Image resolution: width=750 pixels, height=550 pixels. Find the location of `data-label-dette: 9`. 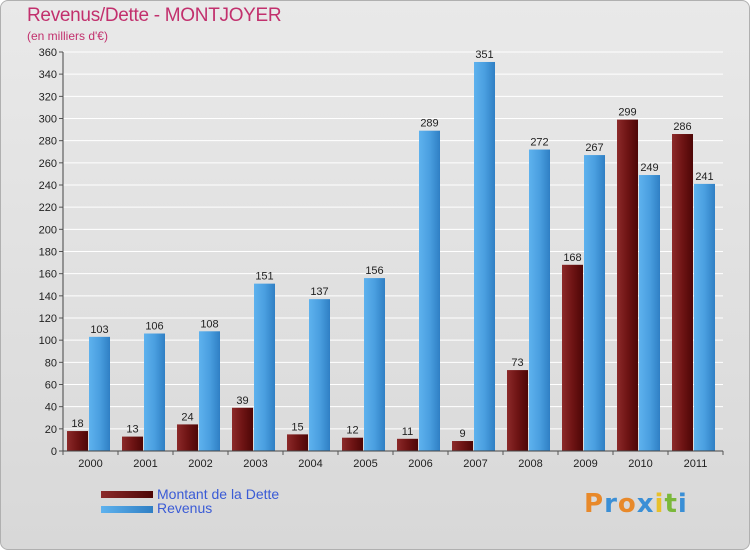

data-label-dette: 9 is located at coordinates (462, 434).